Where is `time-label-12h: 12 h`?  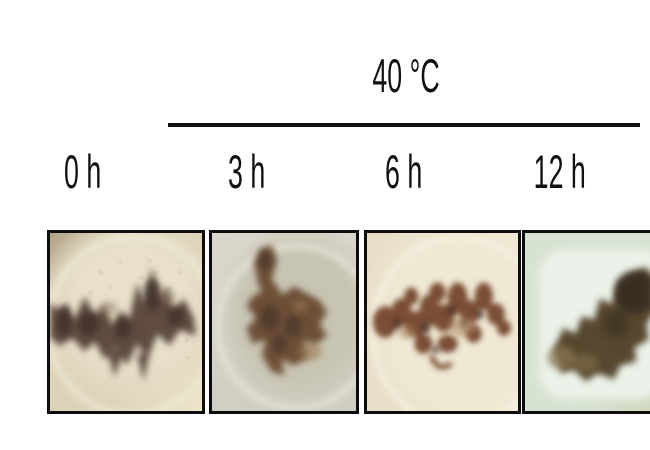
time-label-12h: 12 h is located at coordinates (560, 171).